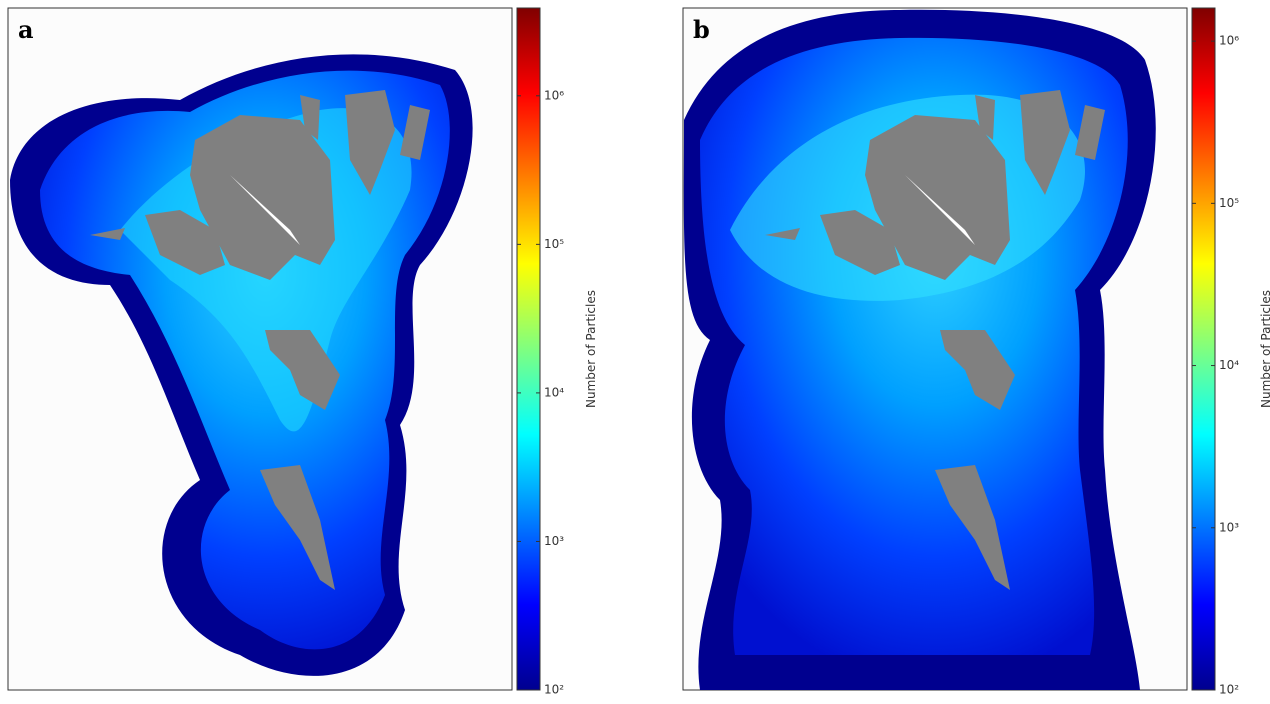 The image size is (1270, 704). What do you see at coordinates (701, 29) in the screenshot?
I see `panel-letter: b` at bounding box center [701, 29].